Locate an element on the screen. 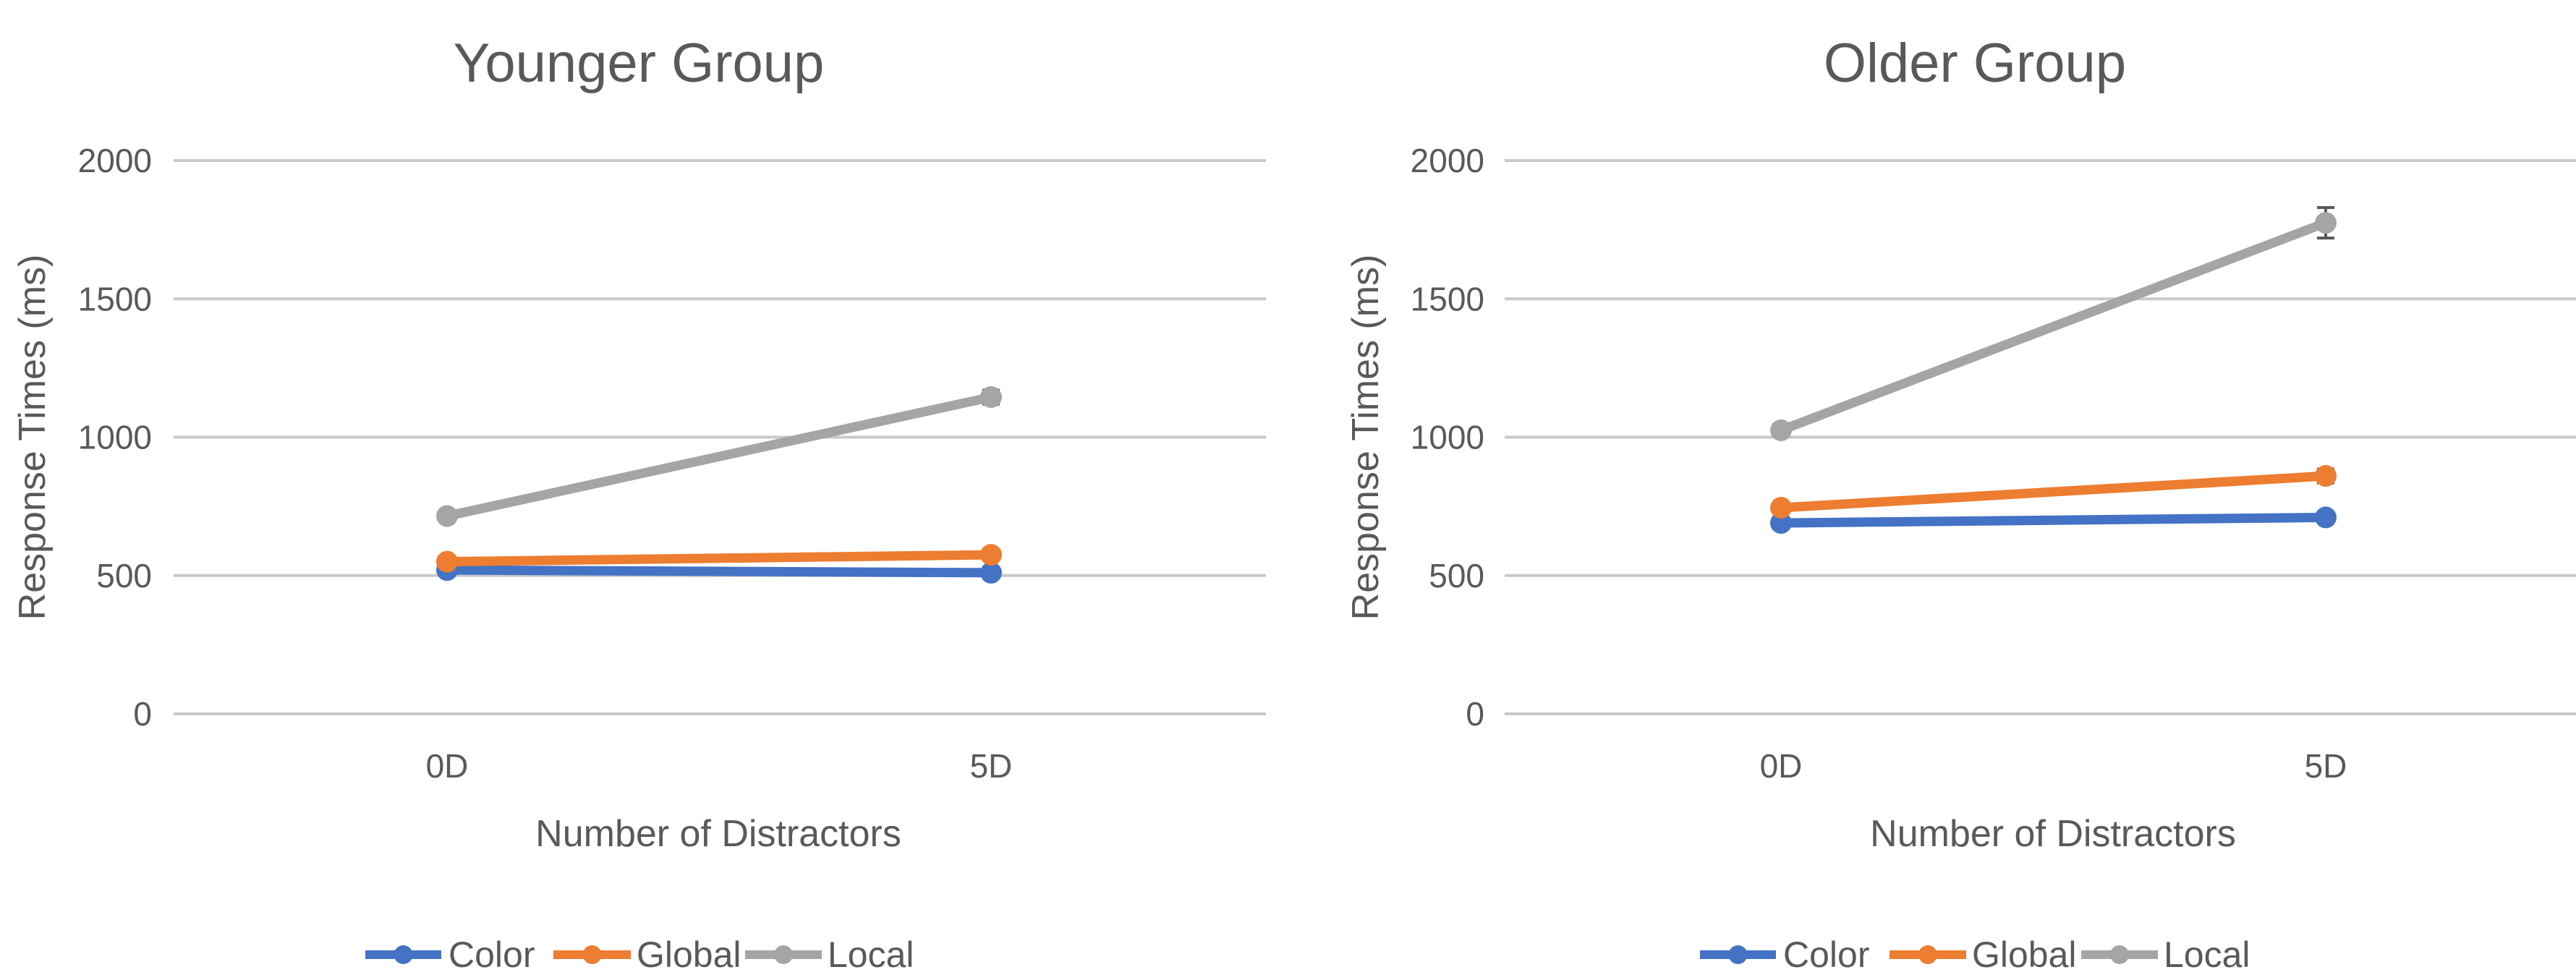  chart-title: Older Group is located at coordinates (1975, 63).